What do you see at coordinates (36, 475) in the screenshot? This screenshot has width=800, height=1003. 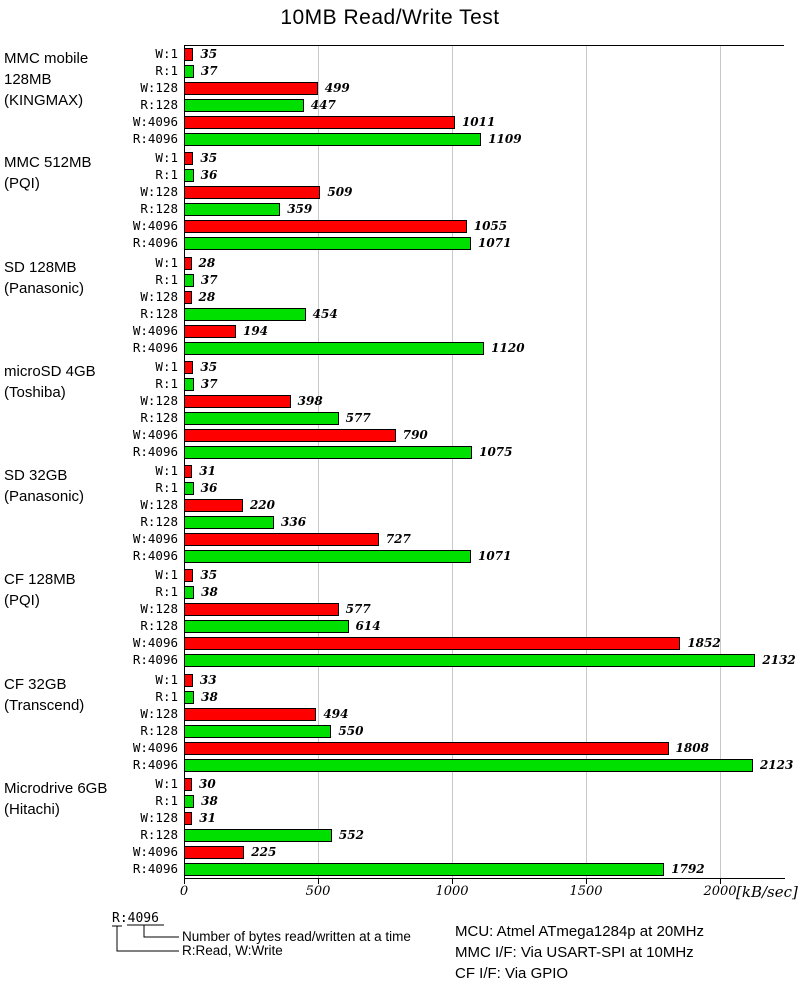 I see `group-label-line: SD 32GB` at bounding box center [36, 475].